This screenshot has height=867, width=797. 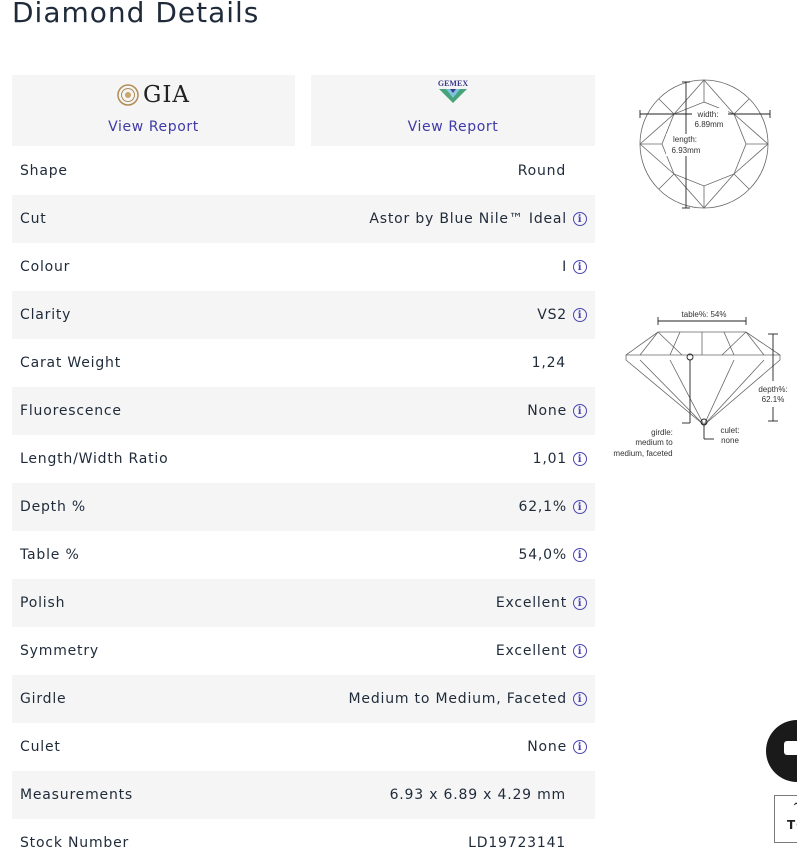 What do you see at coordinates (303, 219) in the screenshot?
I see `detail-row-cut: Cut Astor by Blue Nile™ Ideal i` at bounding box center [303, 219].